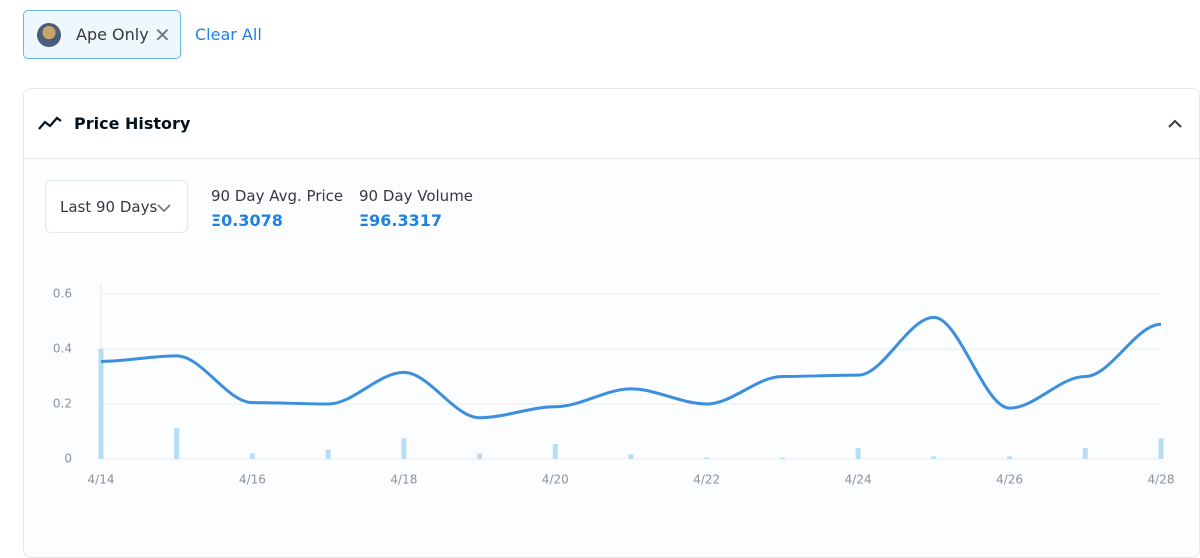  What do you see at coordinates (611, 124) in the screenshot?
I see `panel-header: Price History` at bounding box center [611, 124].